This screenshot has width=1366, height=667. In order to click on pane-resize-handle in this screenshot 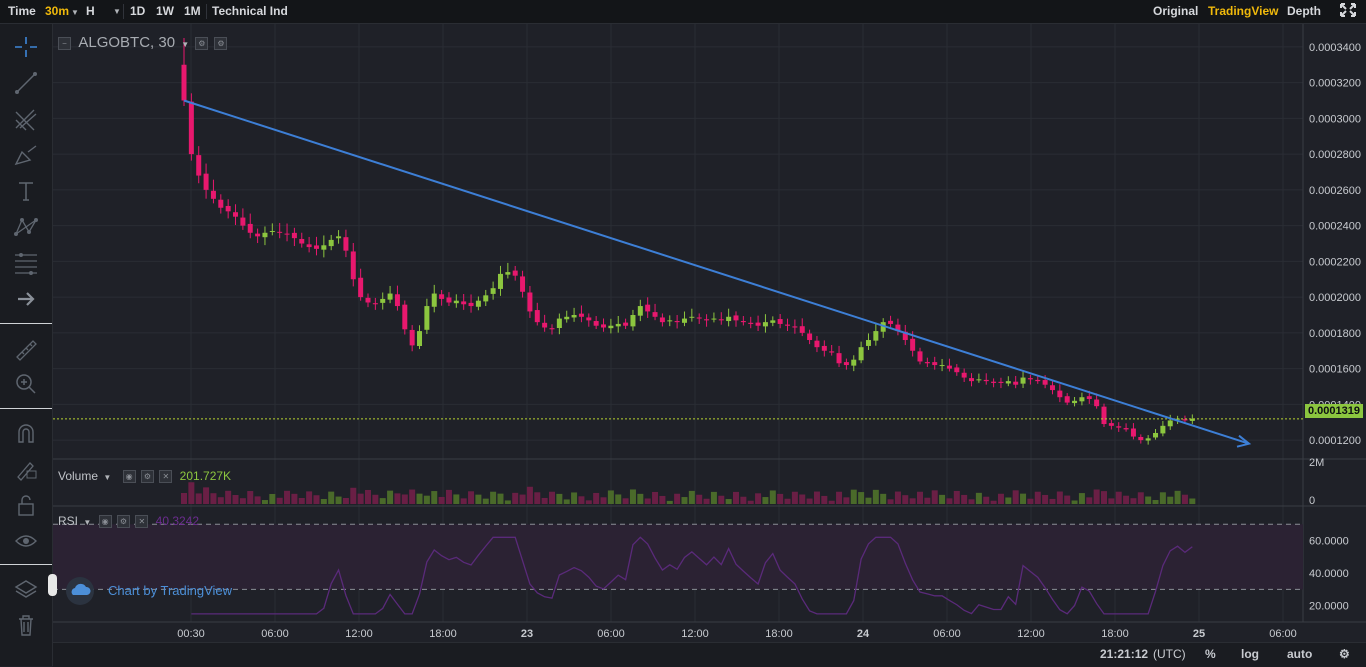, I will do `click(52, 585)`.